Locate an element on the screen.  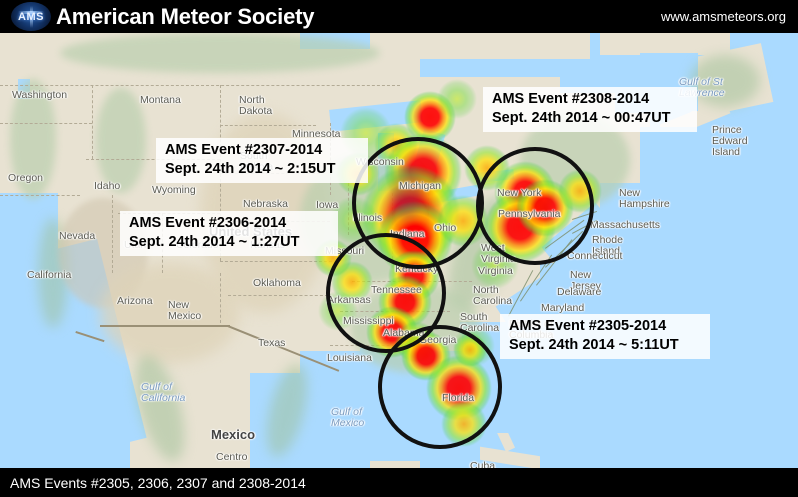
map-label-washington: Washington is located at coordinates (40, 95).